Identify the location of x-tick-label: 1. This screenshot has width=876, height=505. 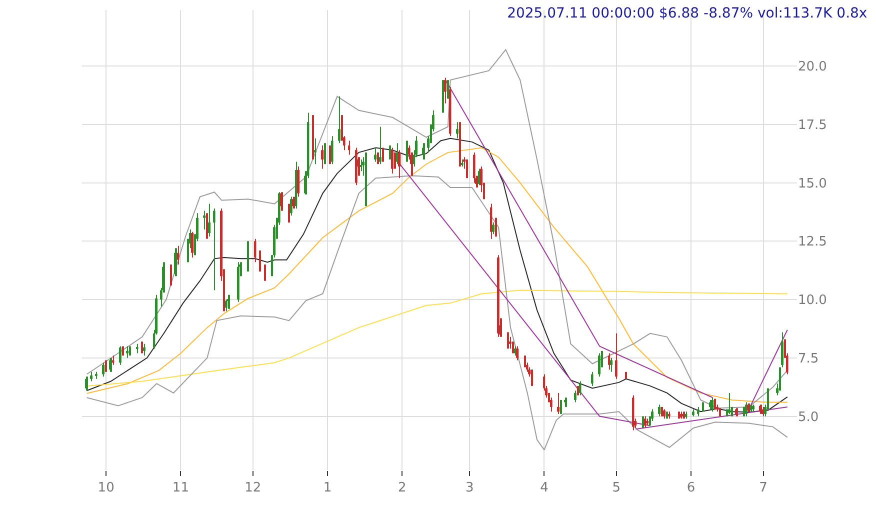
(327, 488).